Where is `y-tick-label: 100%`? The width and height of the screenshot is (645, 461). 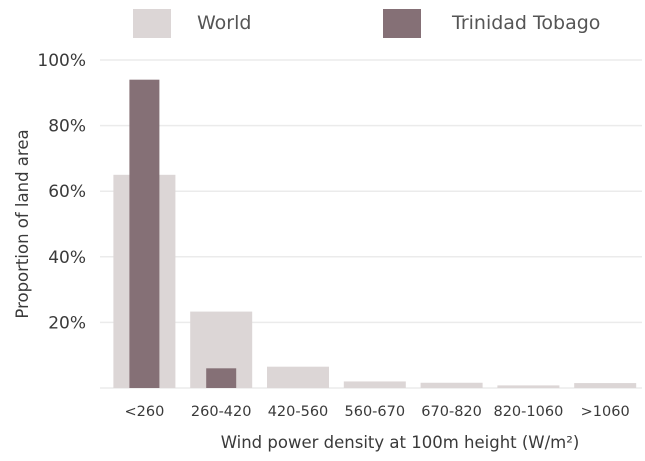 y-tick-label: 100% is located at coordinates (61, 61).